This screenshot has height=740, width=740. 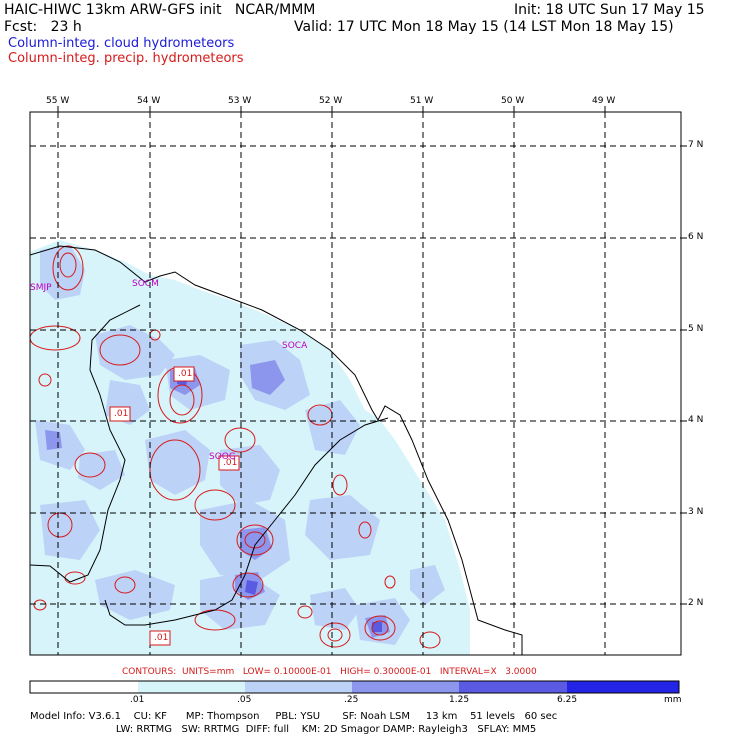 I want to click on init-time: Init: 18 UTC Sun 17 May 15, so click(x=609, y=10).